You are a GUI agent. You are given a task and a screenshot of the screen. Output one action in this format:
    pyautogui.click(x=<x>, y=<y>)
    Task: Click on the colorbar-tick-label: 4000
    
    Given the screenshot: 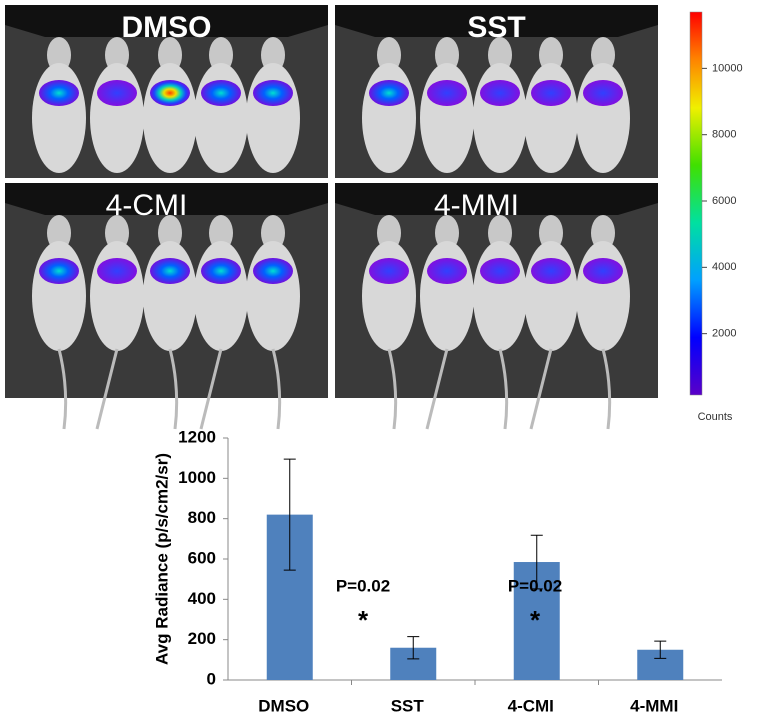 What is the action you would take?
    pyautogui.click(x=724, y=267)
    